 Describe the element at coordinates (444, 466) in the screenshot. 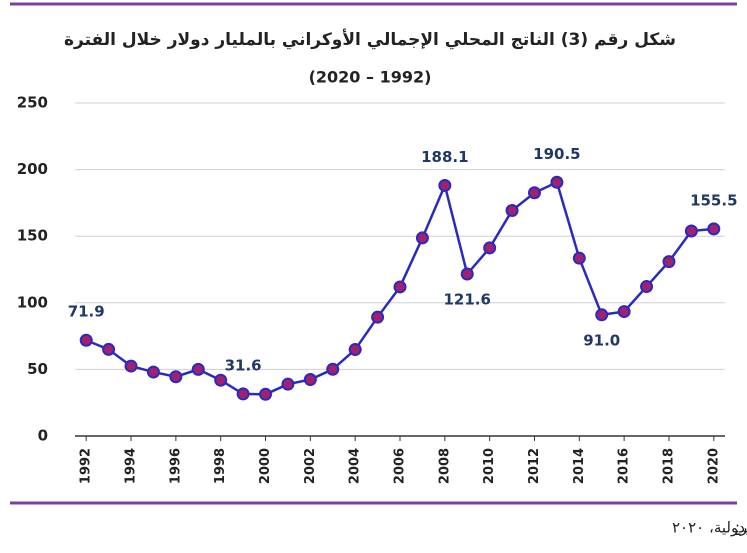

I see `x-tick-label: 2008` at that location.